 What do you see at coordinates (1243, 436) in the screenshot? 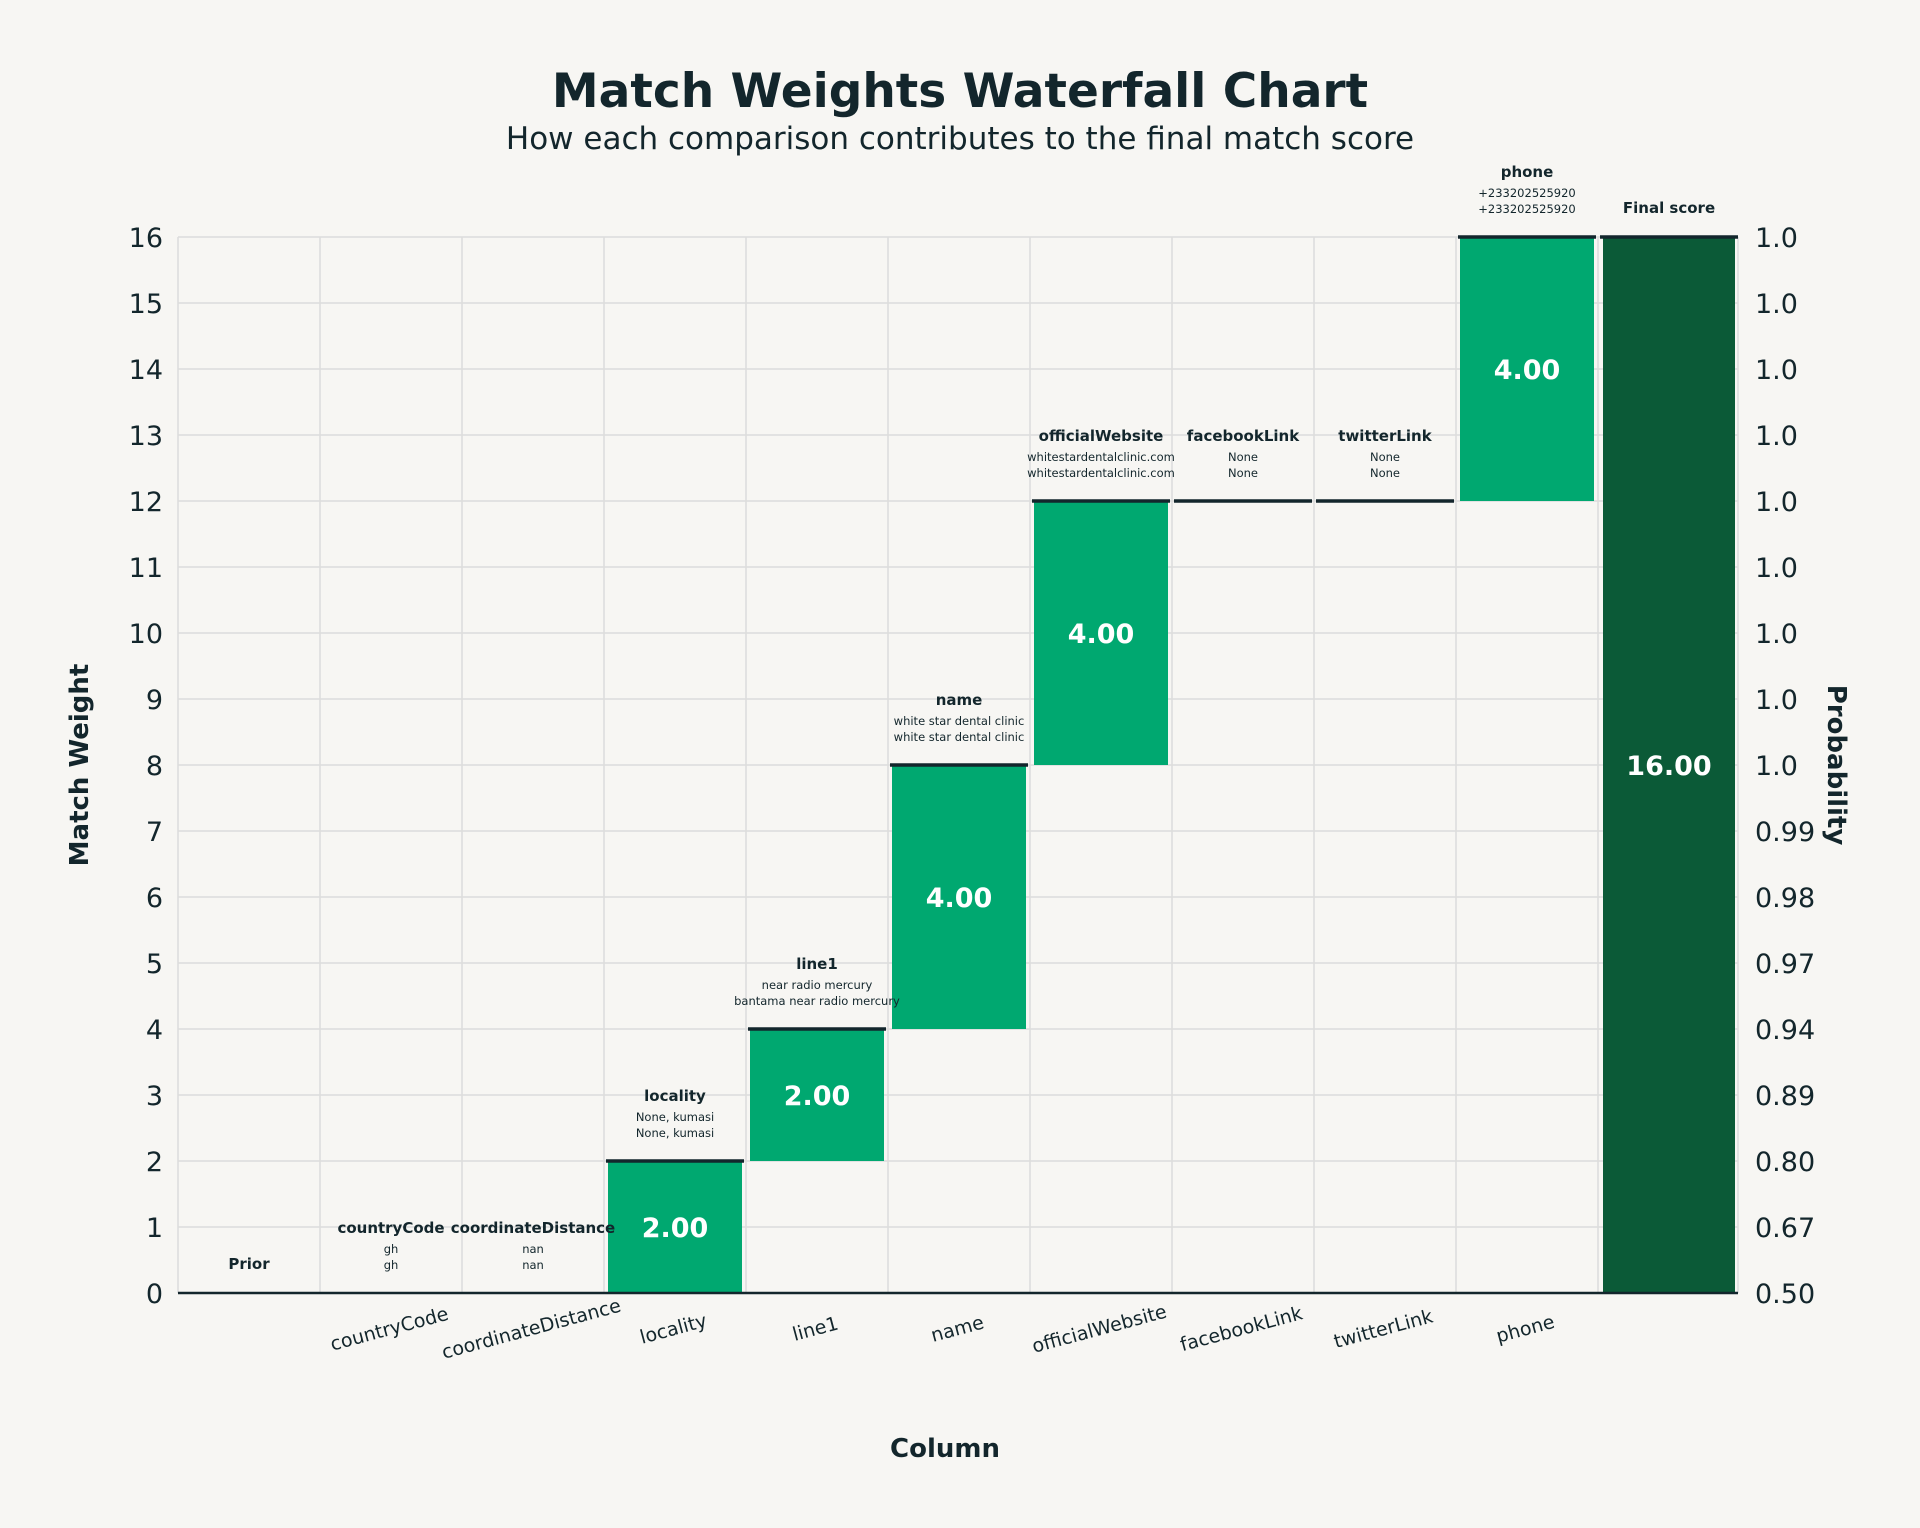
I see `annotation-title: facebookLink` at bounding box center [1243, 436].